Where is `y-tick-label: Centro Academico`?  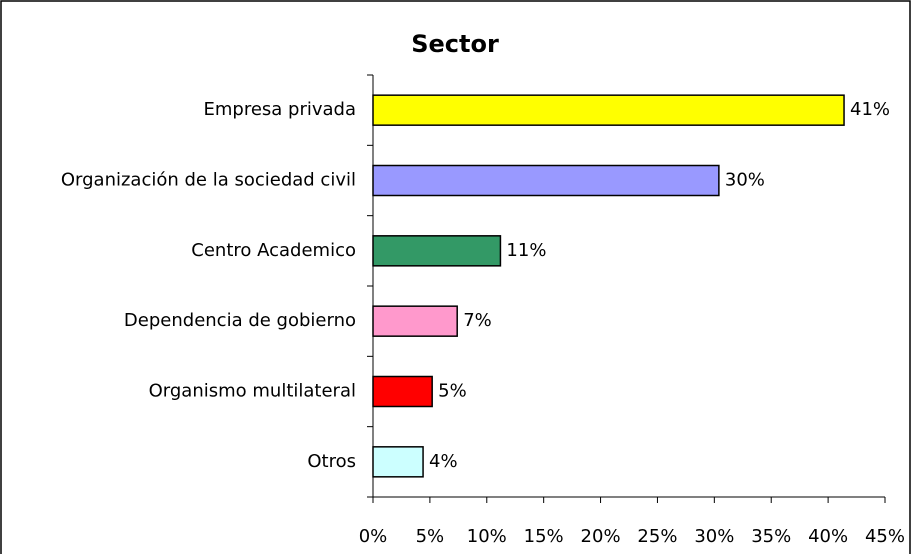
y-tick-label: Centro Academico is located at coordinates (273, 250).